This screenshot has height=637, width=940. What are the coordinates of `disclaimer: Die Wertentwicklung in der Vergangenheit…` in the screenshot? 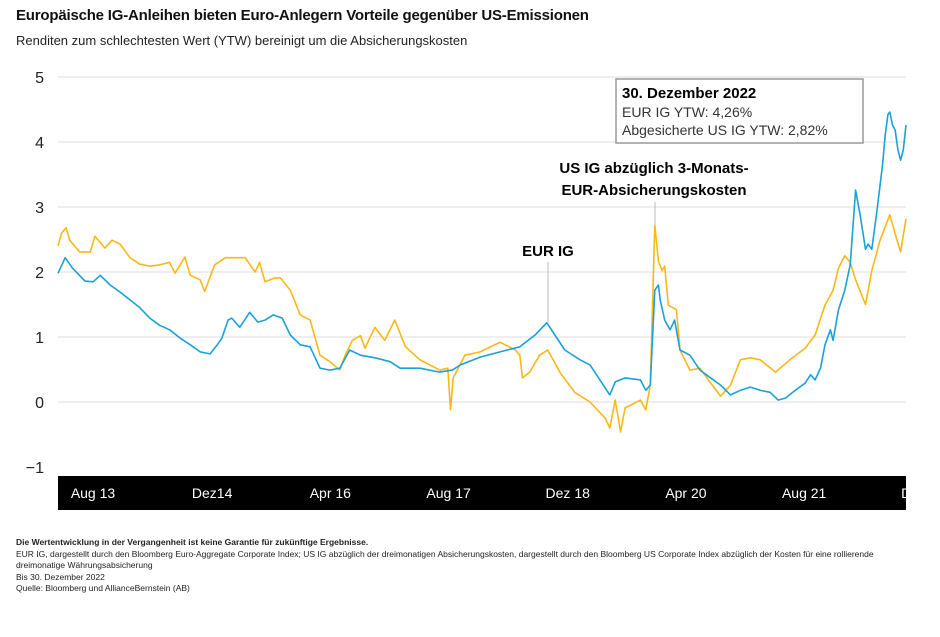 It's located at (192, 542).